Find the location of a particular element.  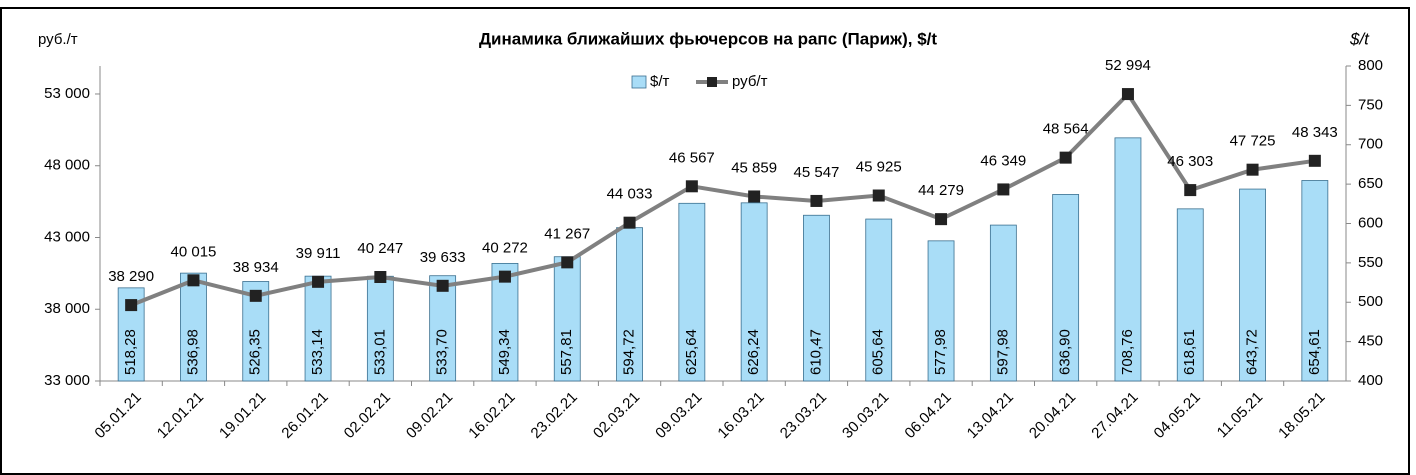

line-value-label: 44 279 is located at coordinates (941, 190).